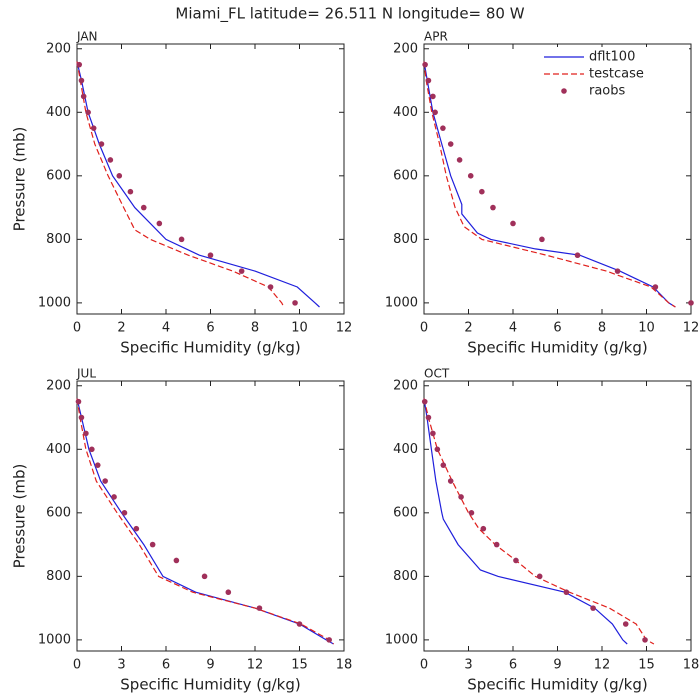 This screenshot has width=700, height=700. I want to click on legend-label: dflt100, so click(612, 57).